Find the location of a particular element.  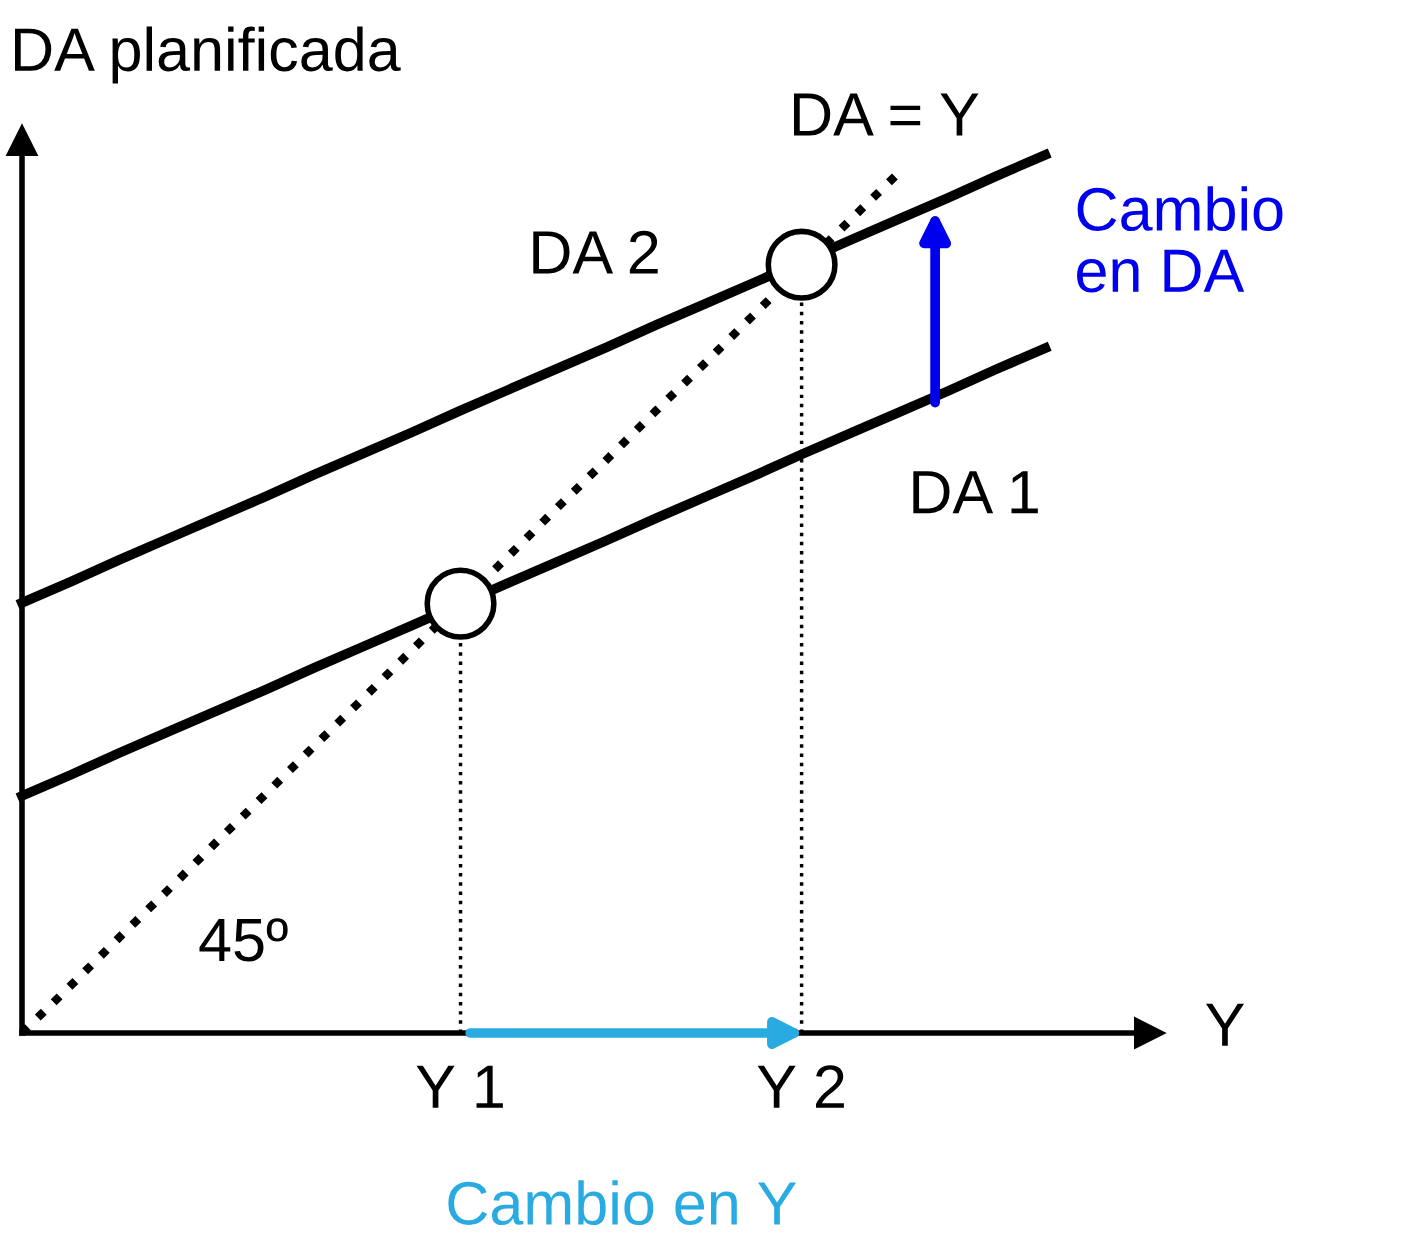

y-axis-title: DA planificada is located at coordinates (208, 55).